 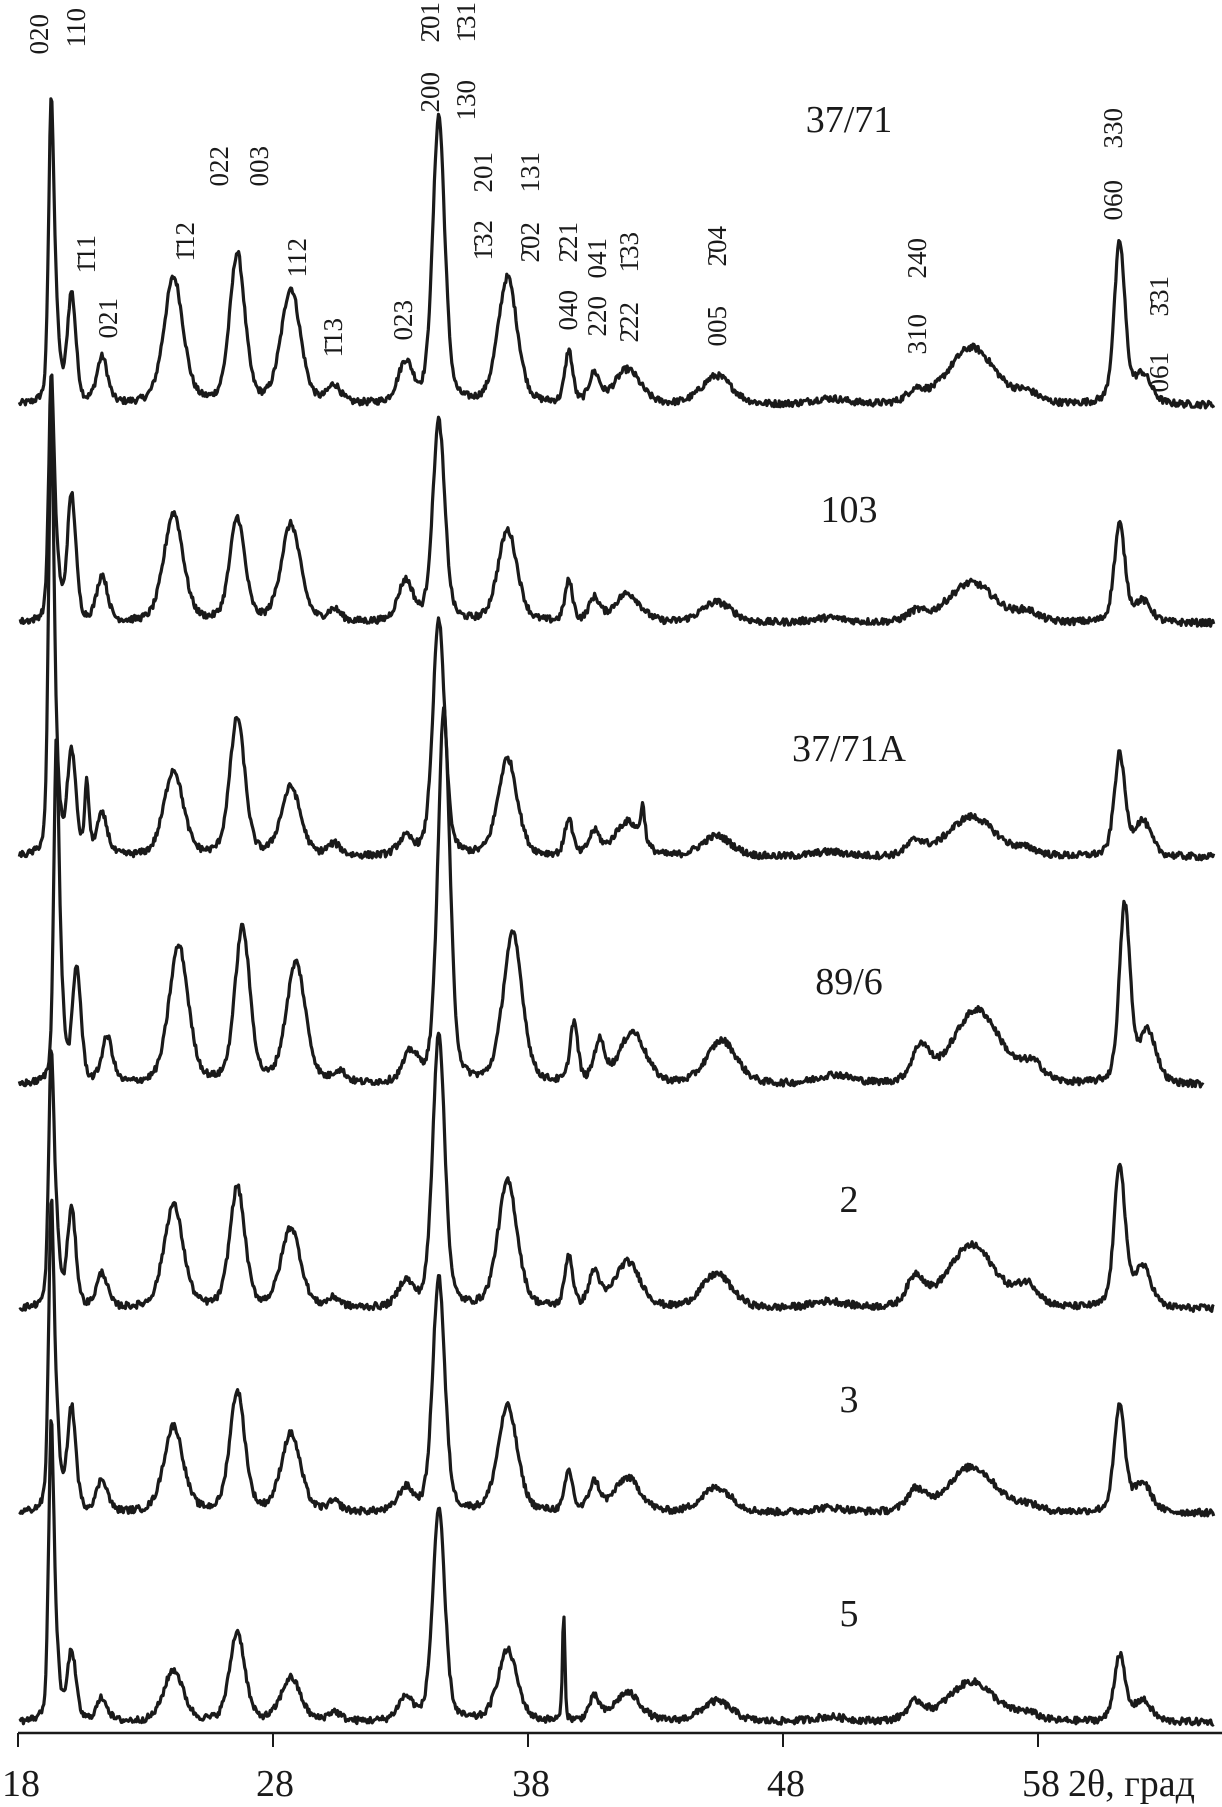 I want to click on hkl-label: 060, so click(x=1113, y=200).